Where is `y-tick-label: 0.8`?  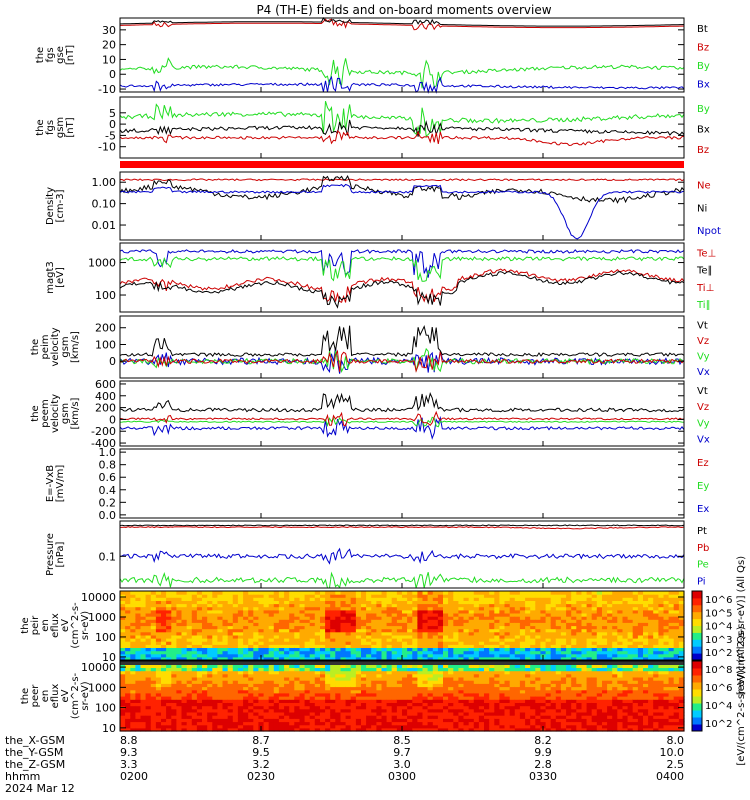
y-tick-label: 0.8 is located at coordinates (108, 465).